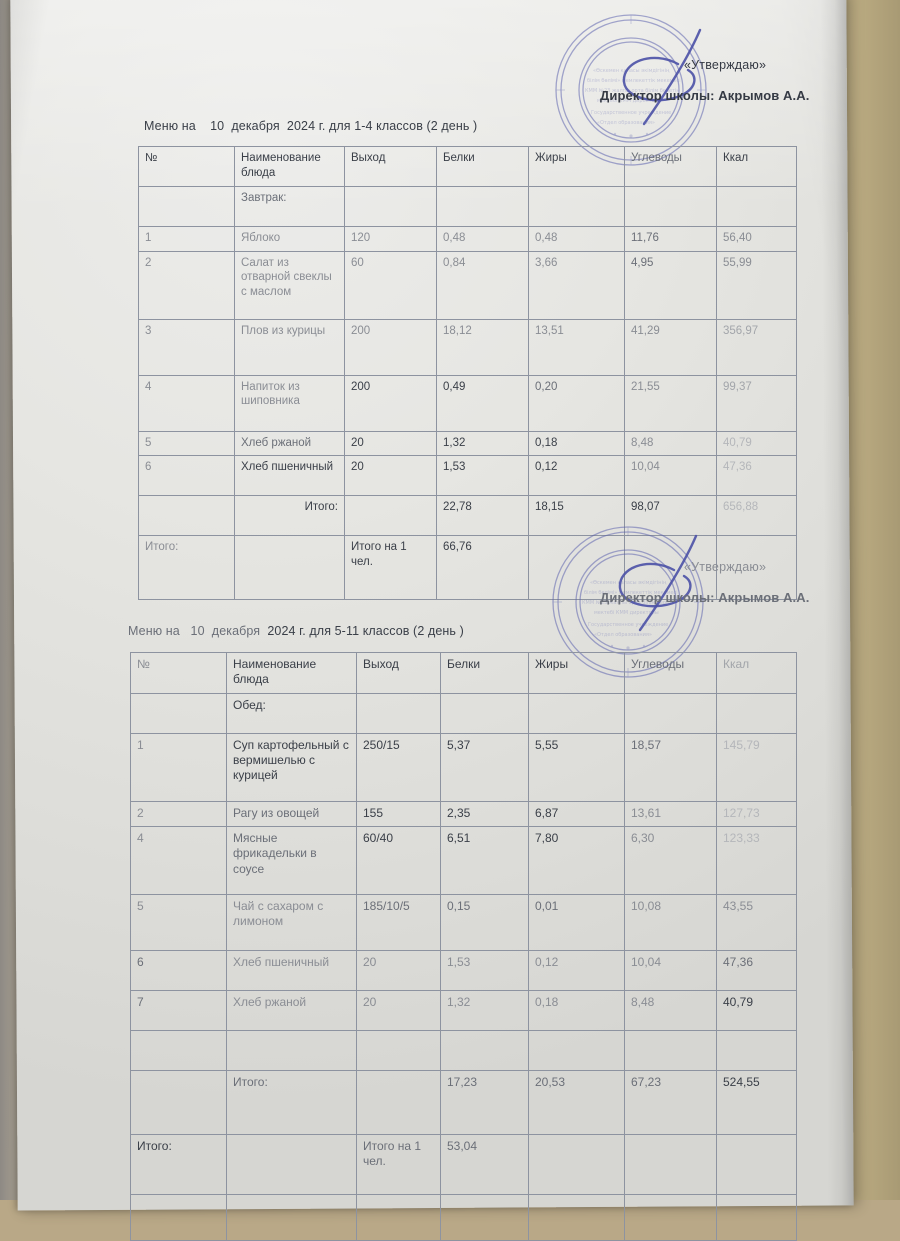 Image resolution: width=900 pixels, height=1241 pixels. Describe the element at coordinates (291, 1051) in the screenshot. I see `table2-spacer-c2` at that location.